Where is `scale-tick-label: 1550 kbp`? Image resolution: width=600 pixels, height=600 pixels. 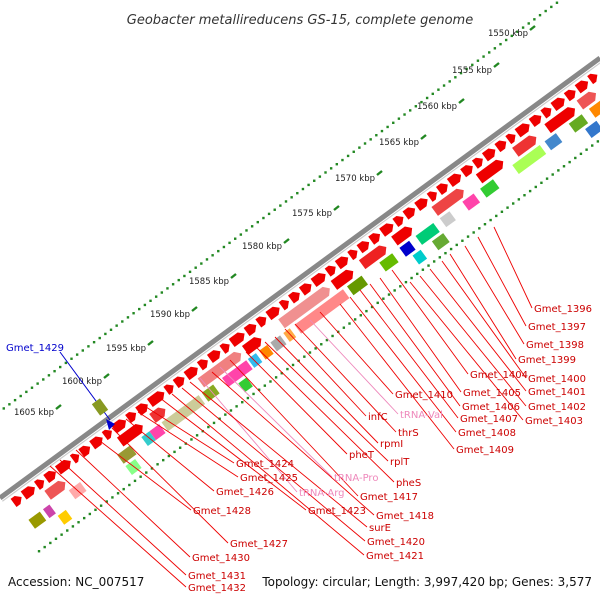 scale-tick-label: 1550 kbp is located at coordinates (508, 34).